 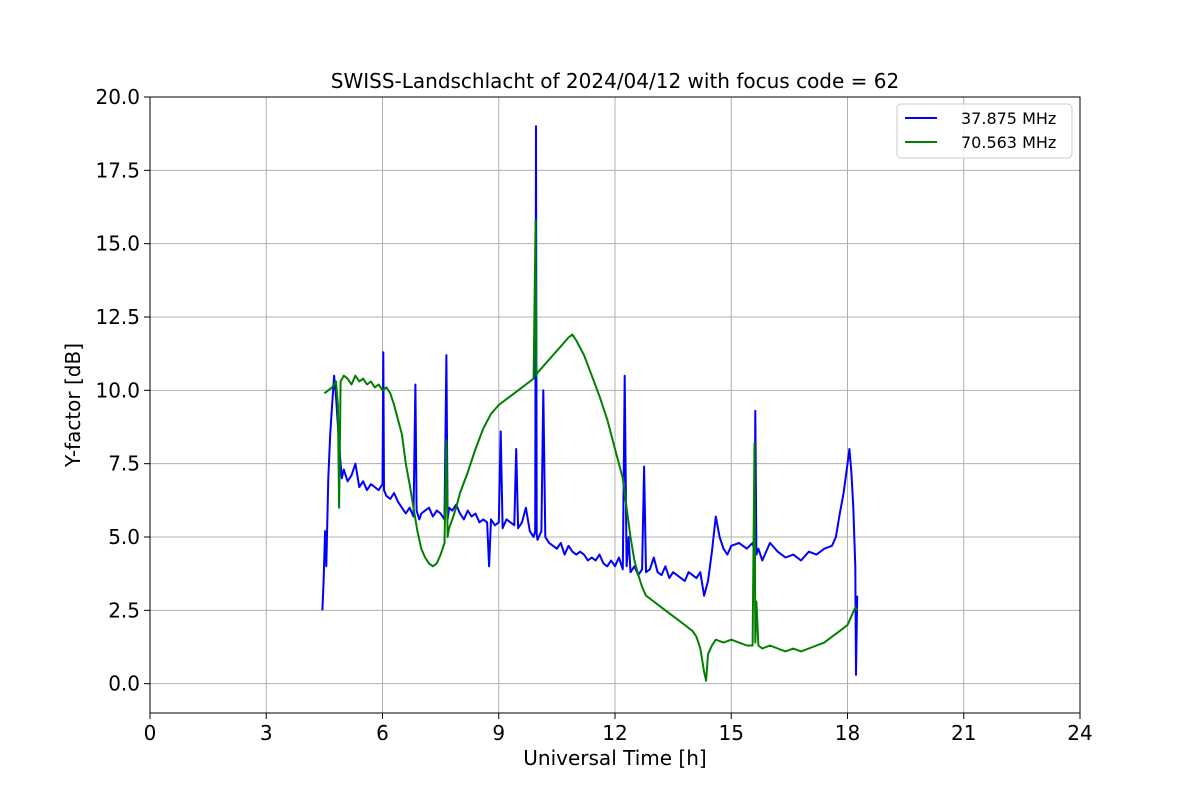 I want to click on x-tick-label: 9, so click(x=498, y=733).